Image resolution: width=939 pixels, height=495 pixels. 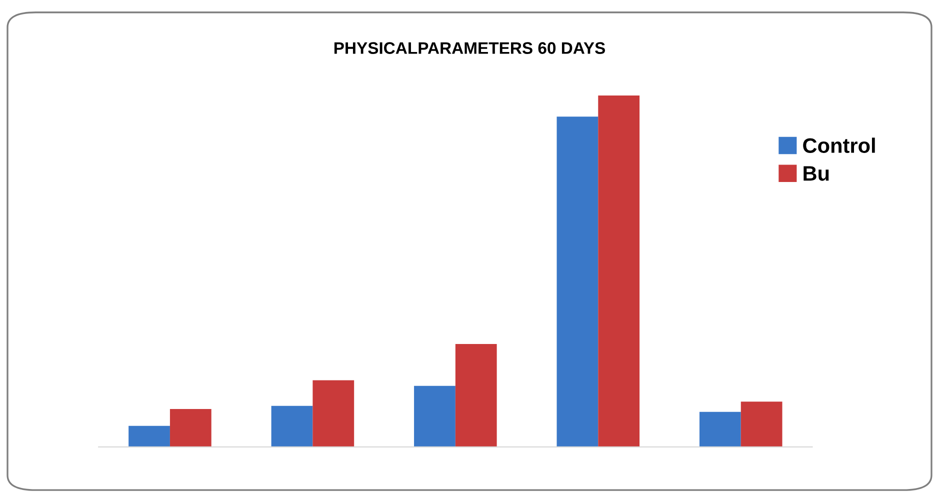 I want to click on legend-label: Bu, so click(x=816, y=173).